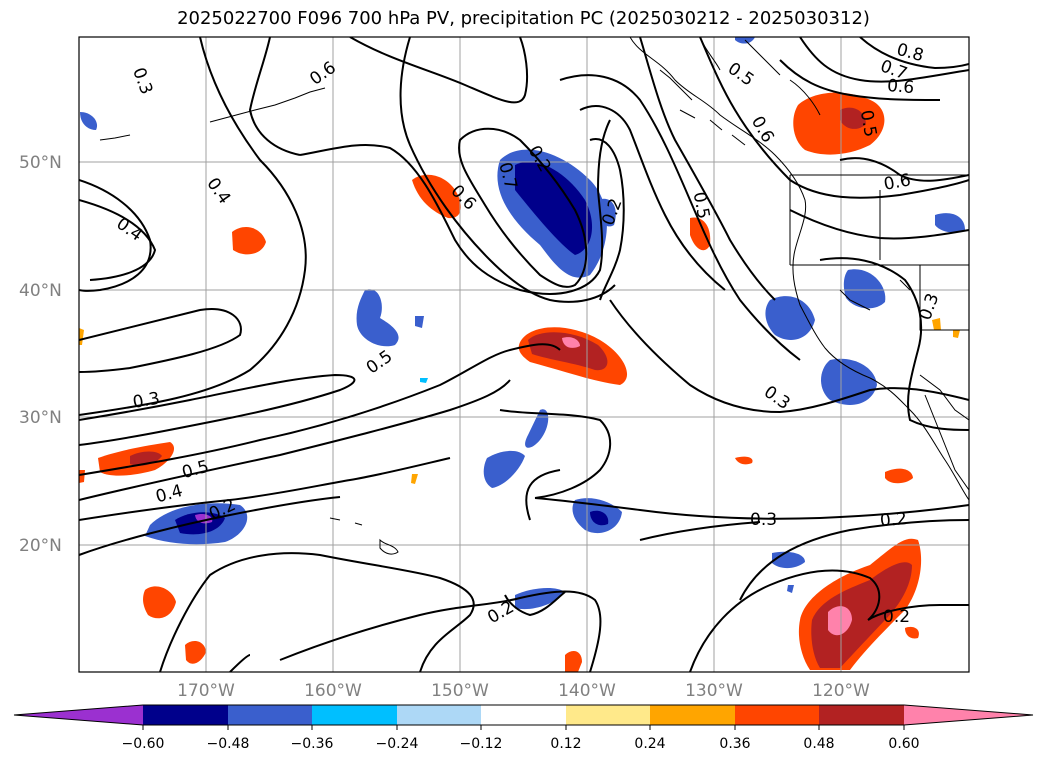  What do you see at coordinates (333, 691) in the screenshot?
I see `lon-label: 160°W` at bounding box center [333, 691].